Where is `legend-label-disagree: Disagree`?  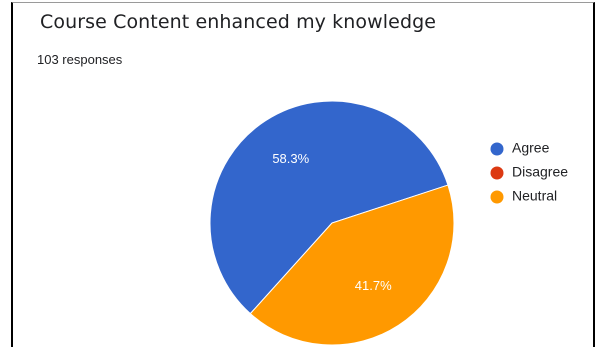
legend-label-disagree: Disagree is located at coordinates (540, 172).